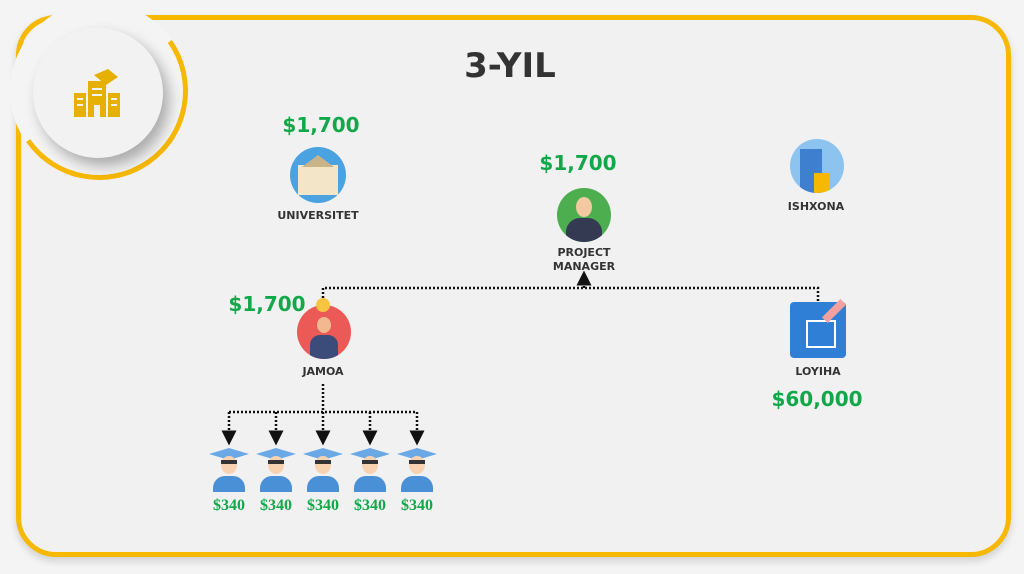 The width and height of the screenshot is (1024, 574). What do you see at coordinates (324, 332) in the screenshot?
I see `team-icon` at bounding box center [324, 332].